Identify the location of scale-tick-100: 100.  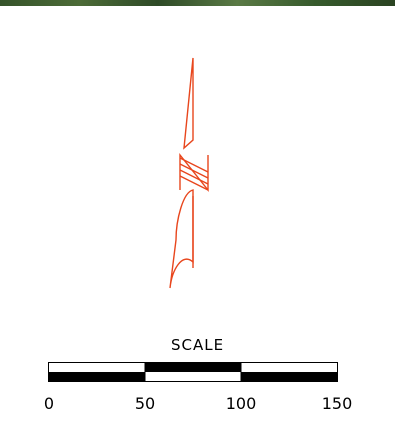
(241, 403).